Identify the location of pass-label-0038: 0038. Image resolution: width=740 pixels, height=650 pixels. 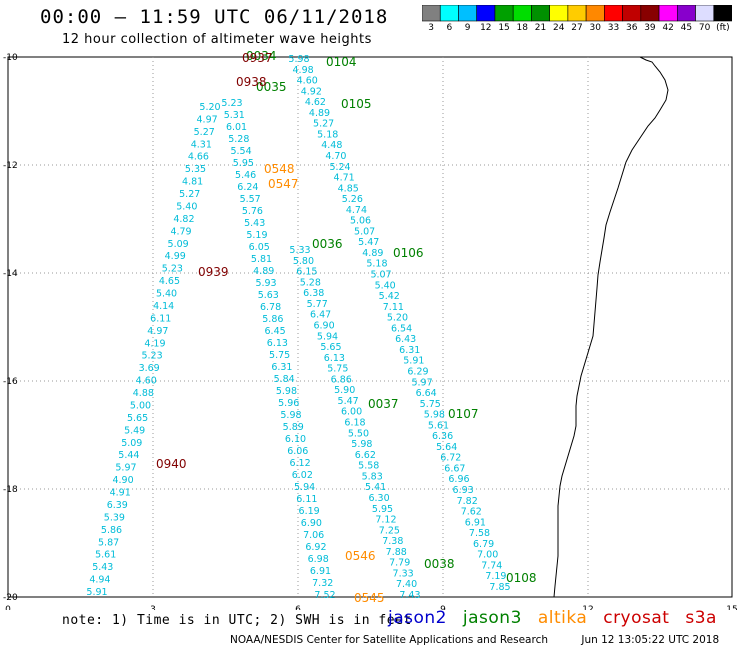
(439, 564).